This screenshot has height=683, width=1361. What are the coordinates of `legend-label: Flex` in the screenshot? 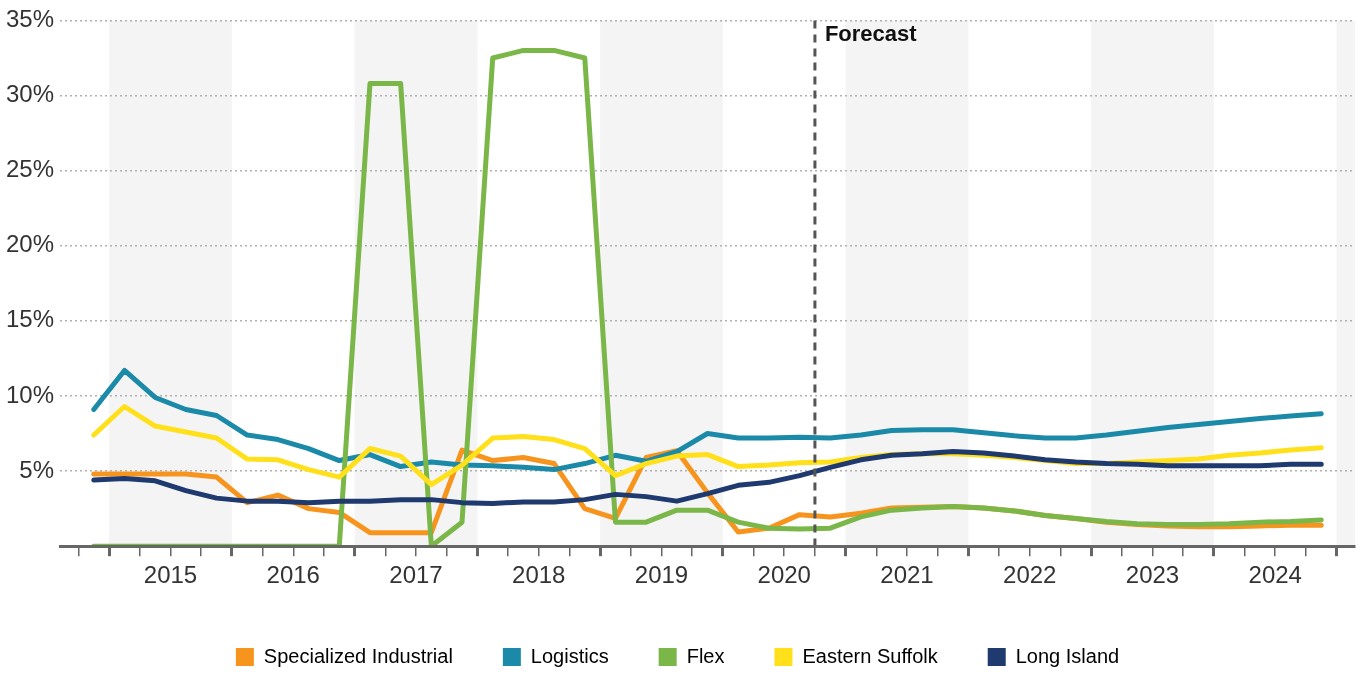 It's located at (705, 655).